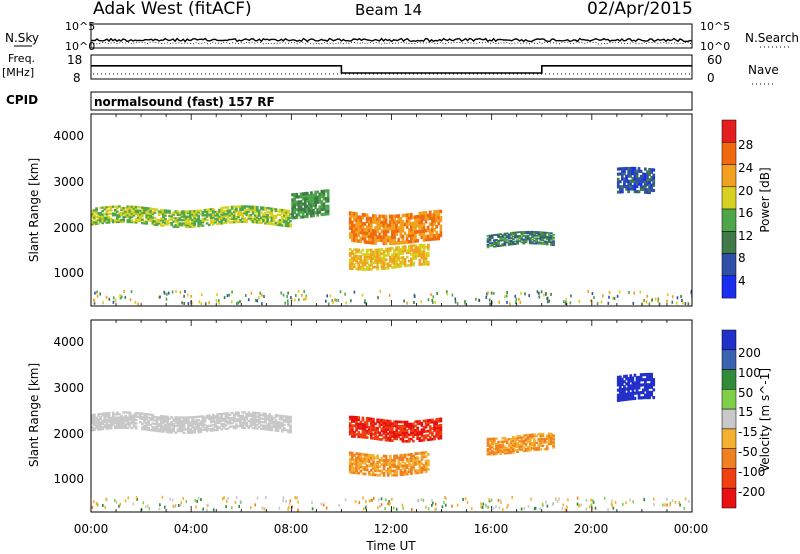 This screenshot has height=554, width=800. Describe the element at coordinates (729, 498) in the screenshot. I see `velocity-colorbar-swatch` at that location.